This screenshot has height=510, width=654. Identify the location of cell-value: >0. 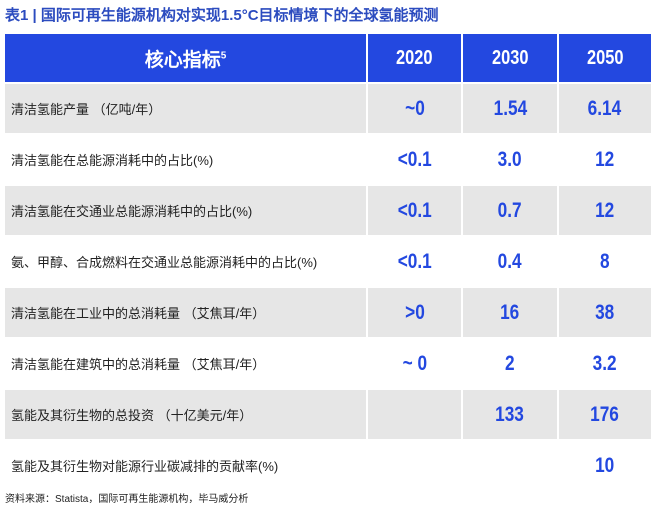
(414, 312).